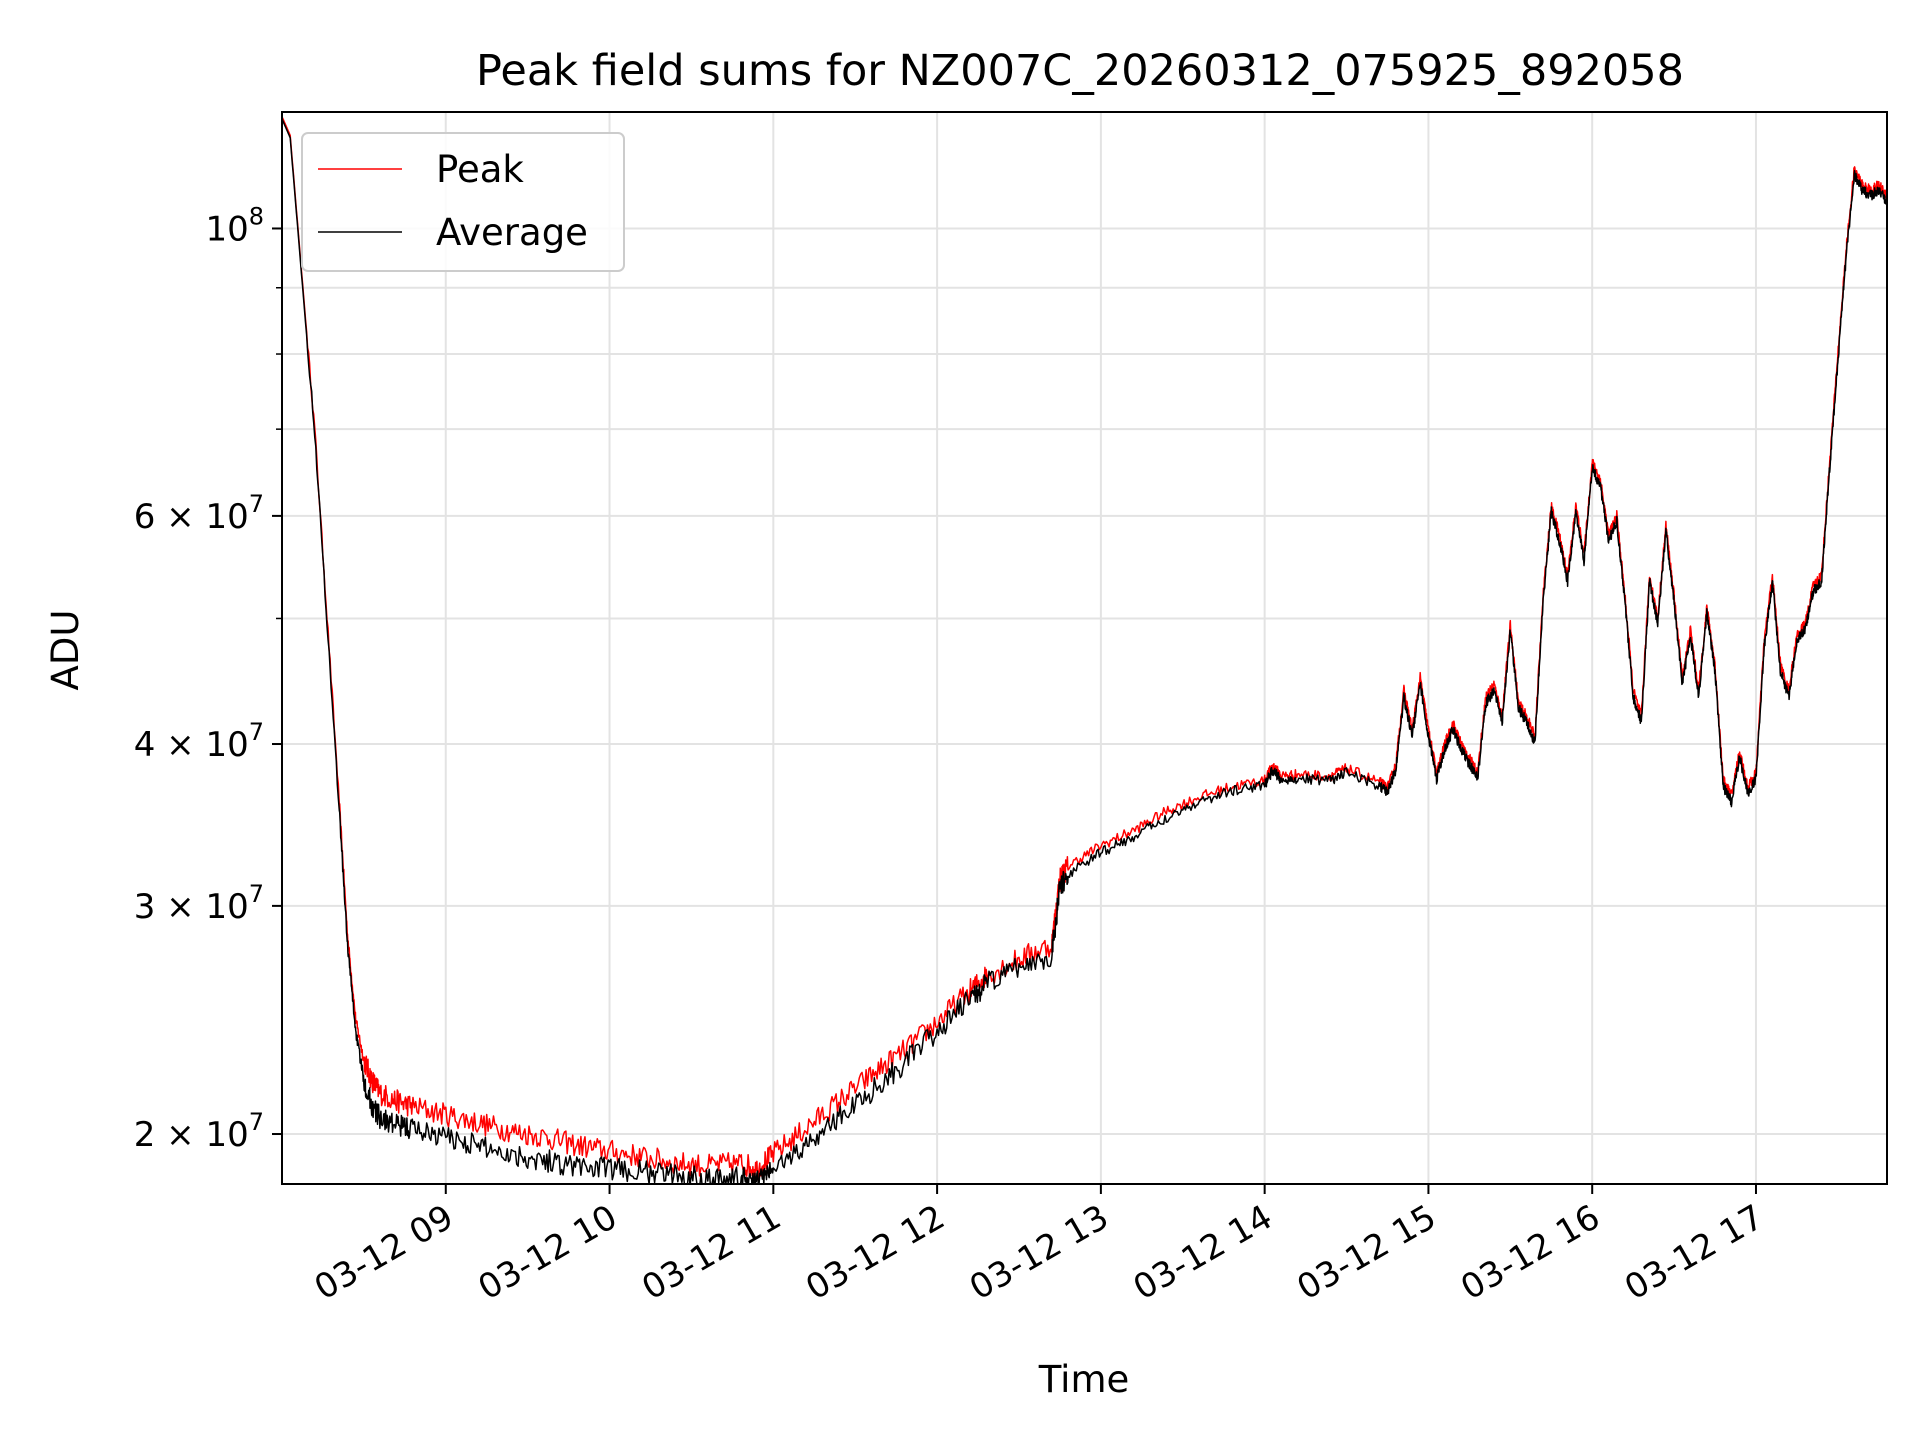 The image size is (1920, 1440). I want to click on y-tick-label-base: 2 × 10, so click(191, 1135).